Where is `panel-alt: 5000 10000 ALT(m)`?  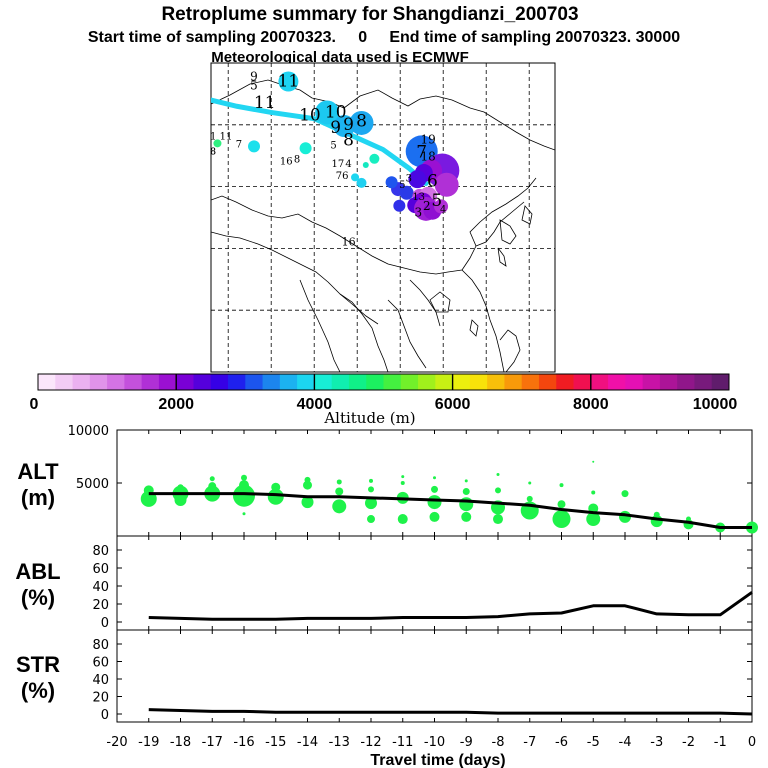
panel-alt: 5000 10000 ALT(m) is located at coordinates (387, 480).